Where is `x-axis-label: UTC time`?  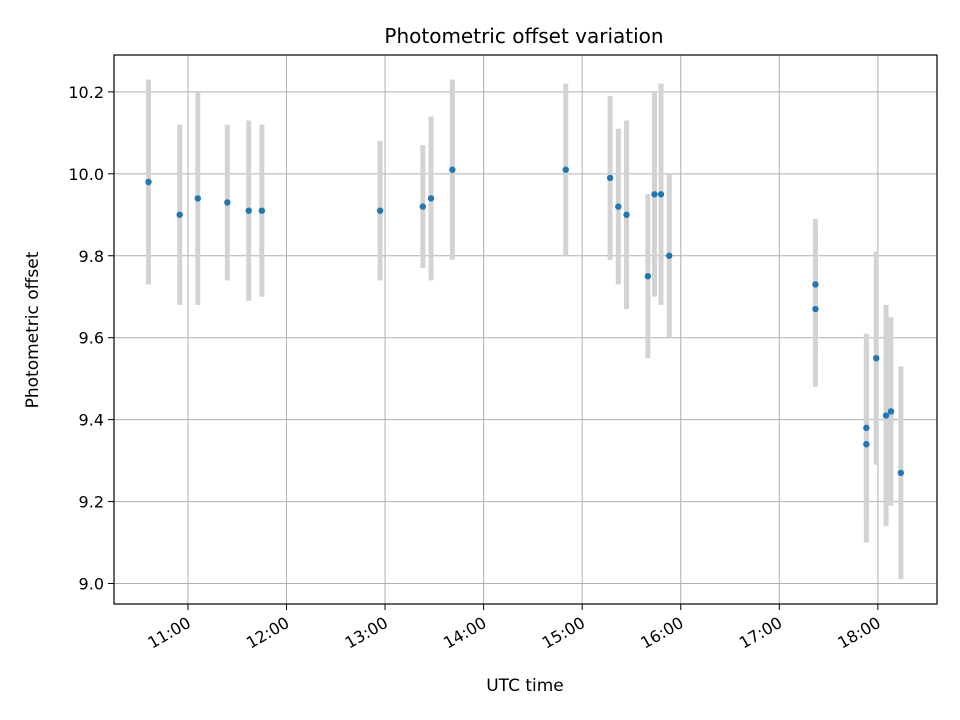
x-axis-label: UTC time is located at coordinates (525, 686).